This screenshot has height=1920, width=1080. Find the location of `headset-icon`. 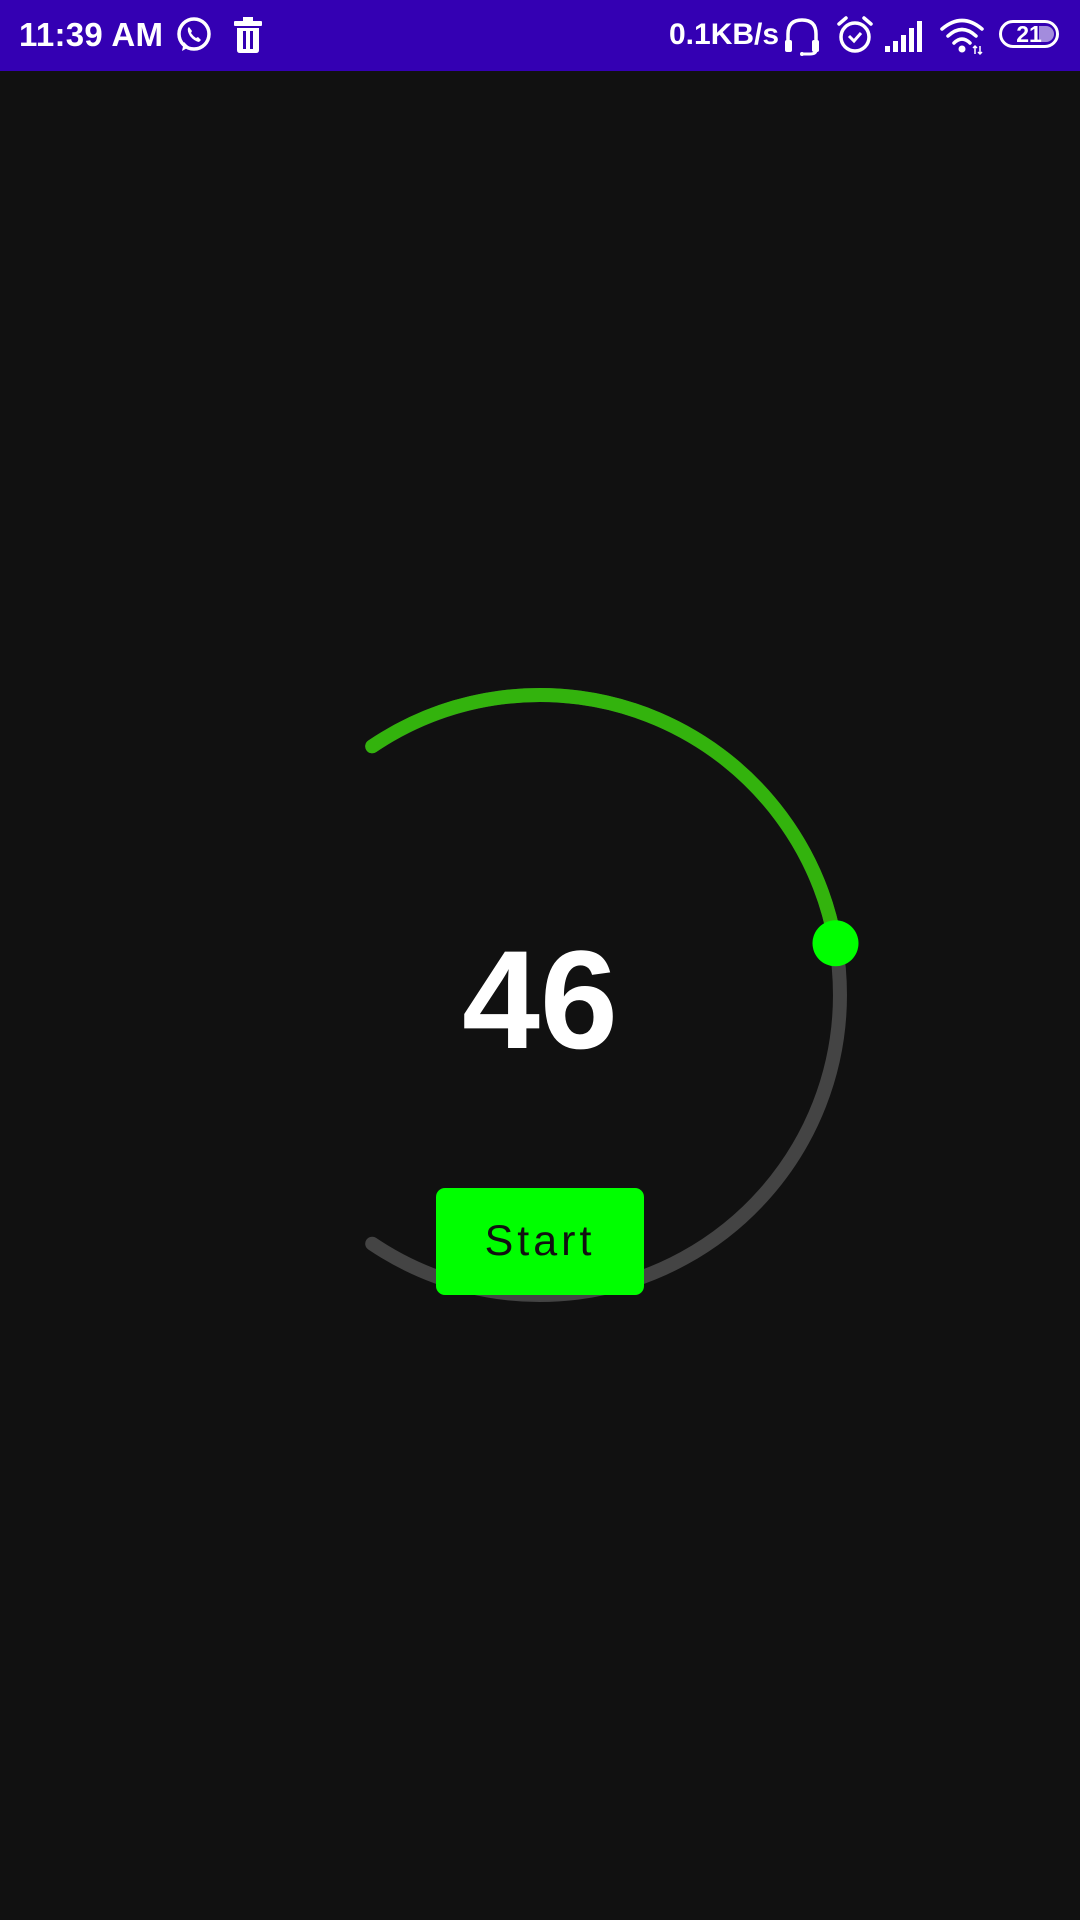

headset-icon is located at coordinates (802, 38).